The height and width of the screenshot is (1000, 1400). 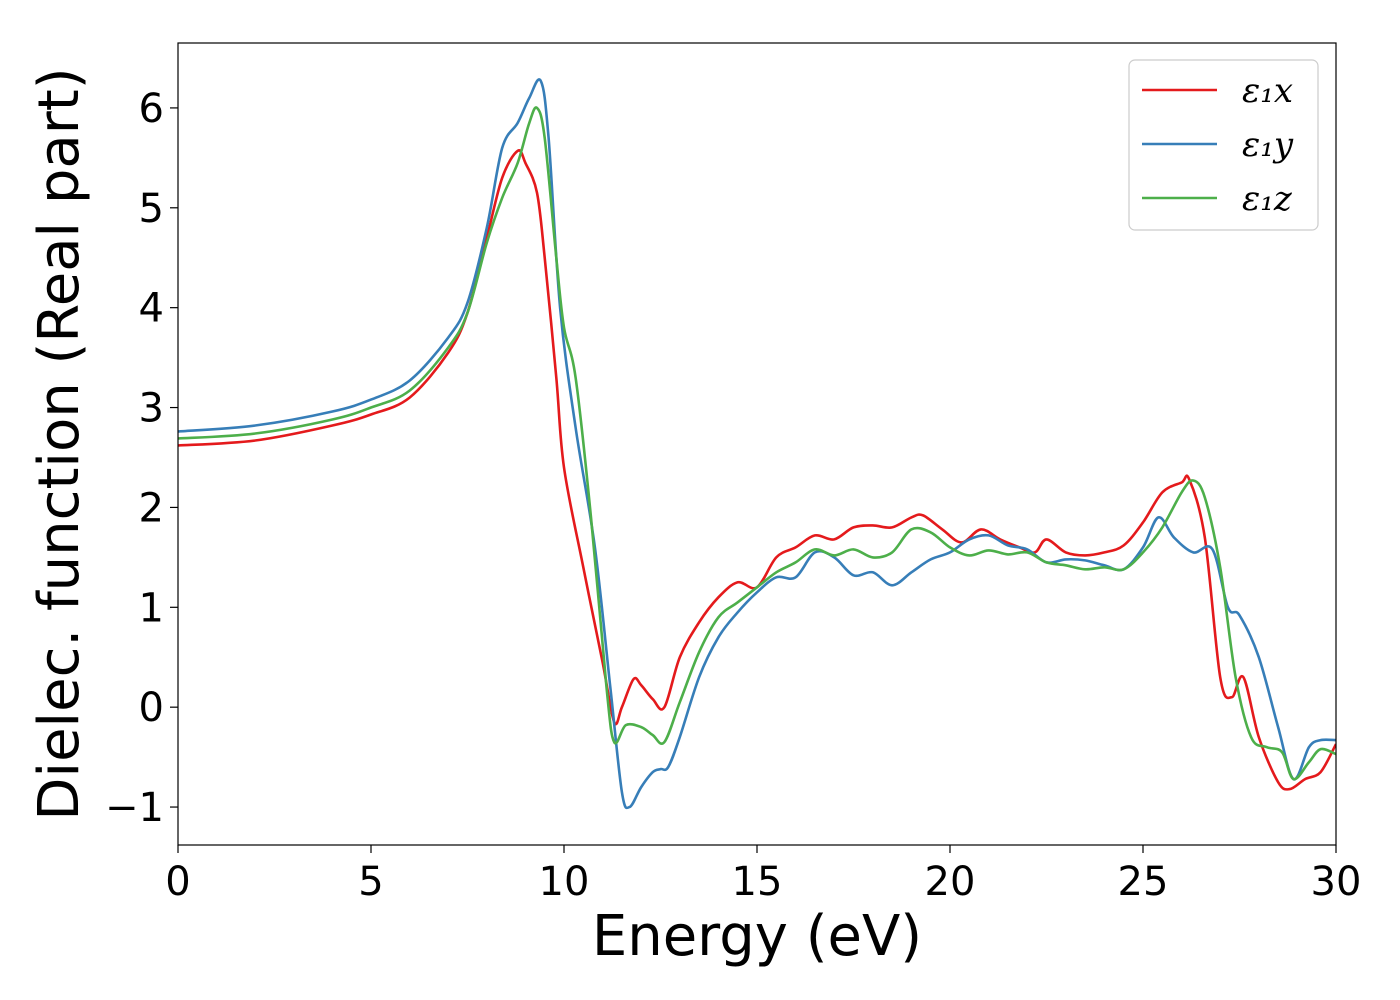 What do you see at coordinates (151, 508) in the screenshot?
I see `y-tick-label: 2` at bounding box center [151, 508].